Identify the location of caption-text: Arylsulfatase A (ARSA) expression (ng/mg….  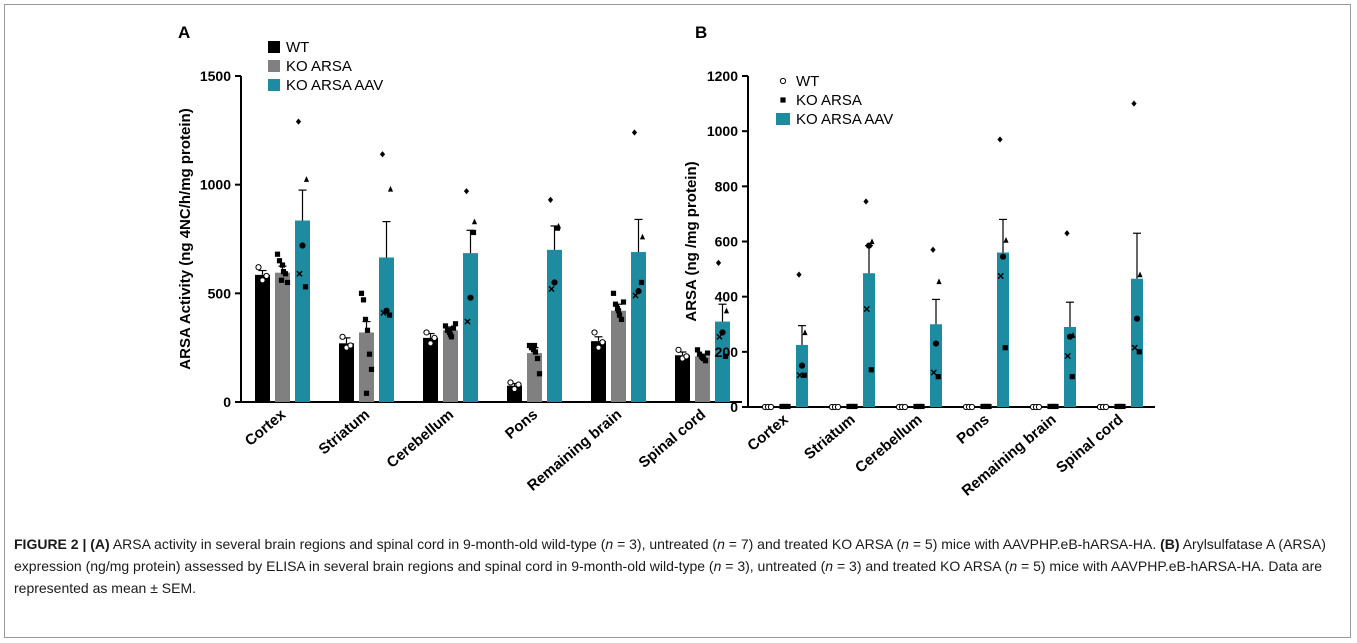
(670, 555).